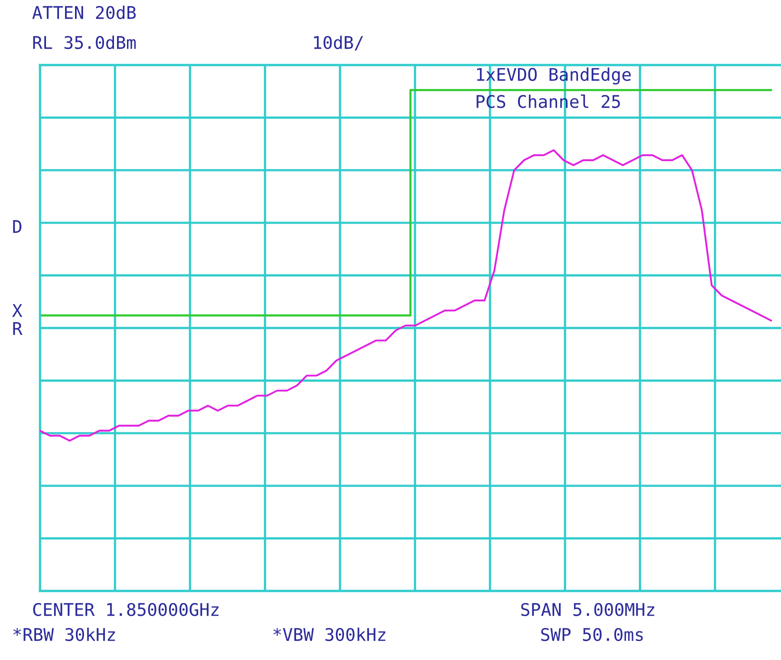  I want to click on text: 10dB/, so click(338, 43).